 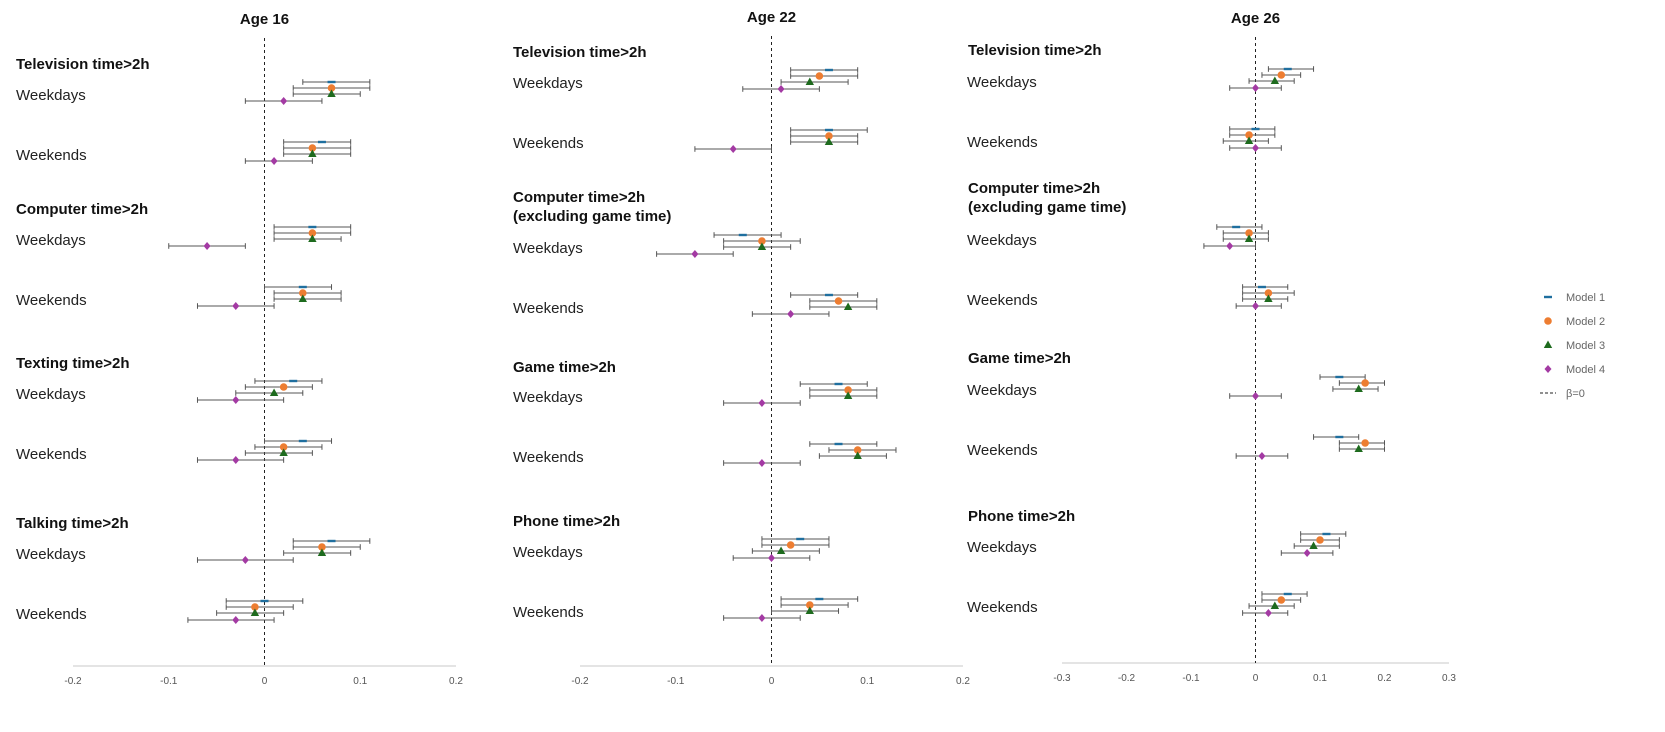 What do you see at coordinates (82, 209) in the screenshot?
I see `section-label: Computer time>2h` at bounding box center [82, 209].